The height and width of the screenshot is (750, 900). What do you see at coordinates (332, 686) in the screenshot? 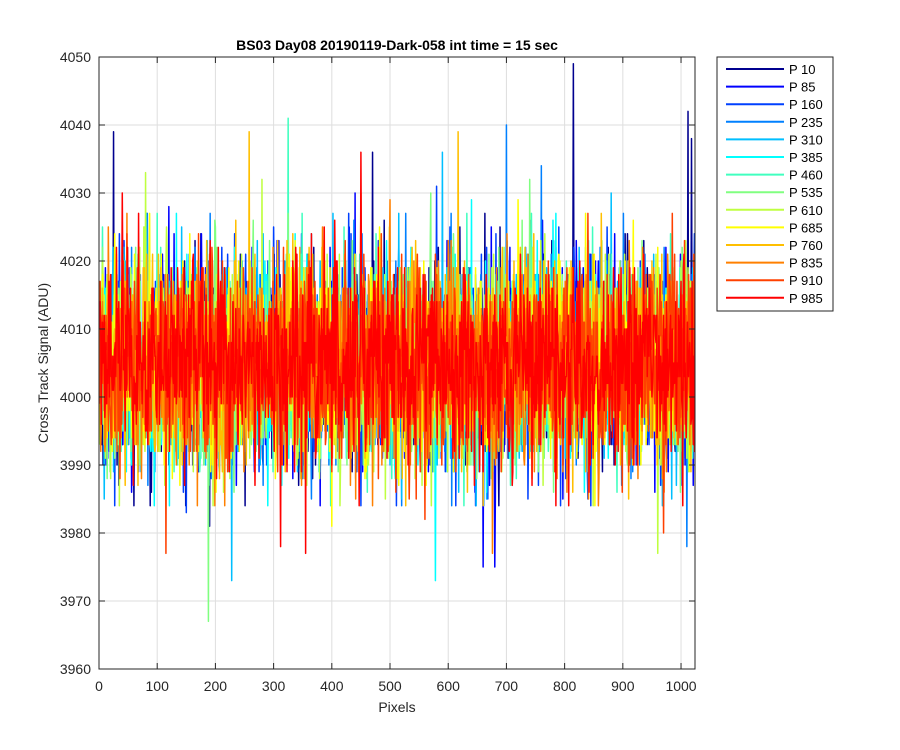
I see `x-tick-label: 400` at bounding box center [332, 686].